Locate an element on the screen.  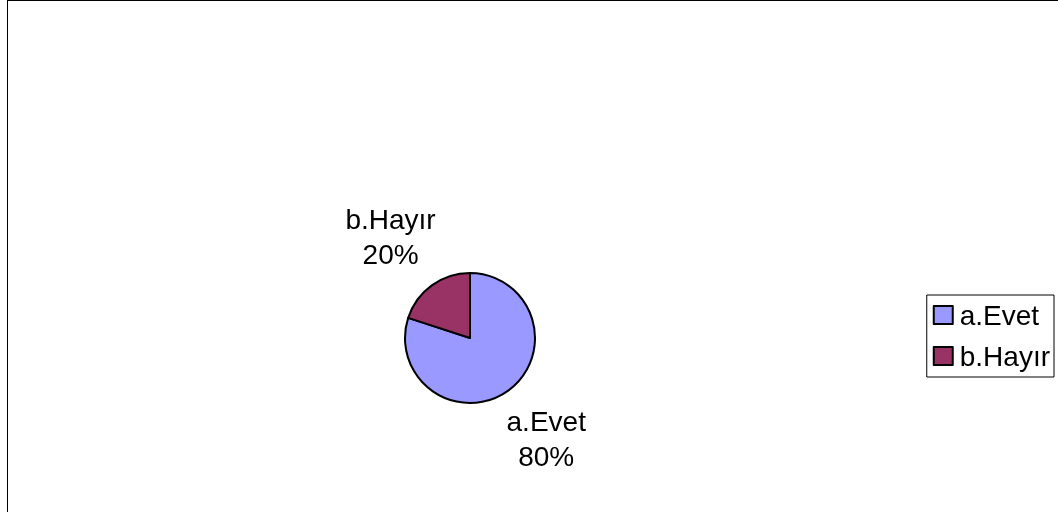
data-label: 20% is located at coordinates (390, 254).